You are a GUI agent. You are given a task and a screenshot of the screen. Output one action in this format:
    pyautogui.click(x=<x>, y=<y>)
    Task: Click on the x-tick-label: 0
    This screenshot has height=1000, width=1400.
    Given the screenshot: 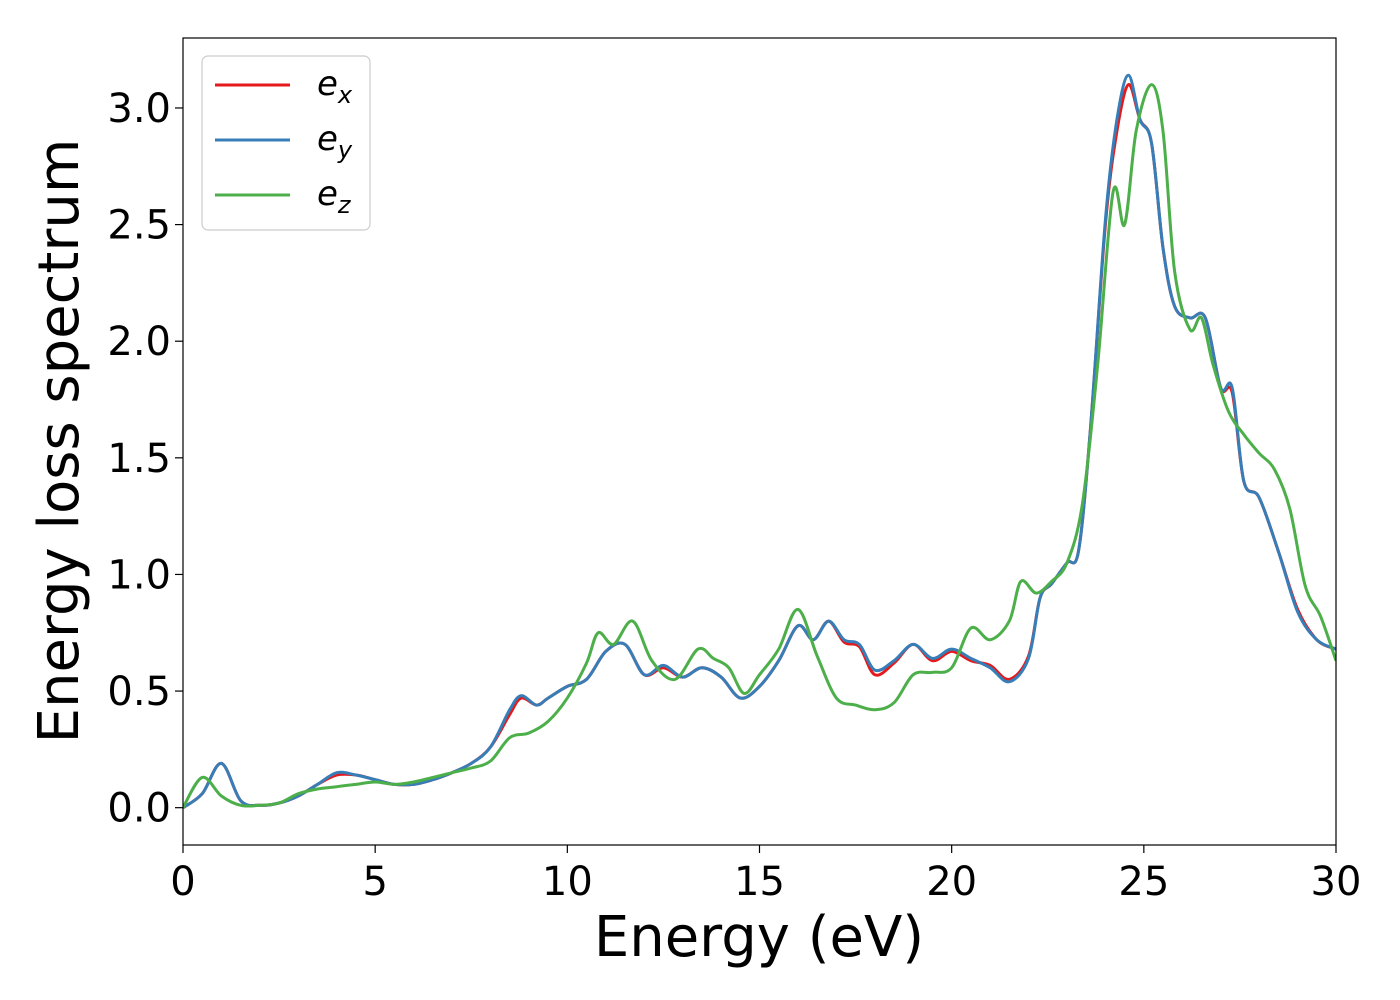 What is the action you would take?
    pyautogui.click(x=182, y=882)
    